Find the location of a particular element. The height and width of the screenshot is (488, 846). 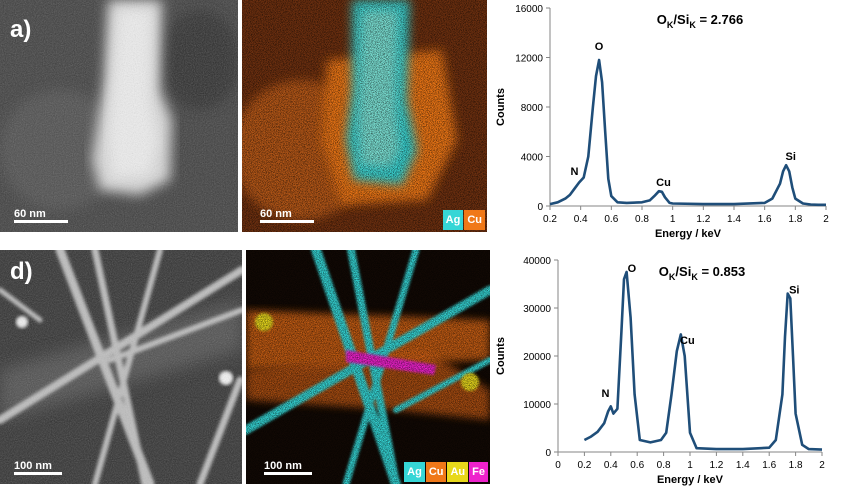

title-part: = 0.853 is located at coordinates (721, 271).